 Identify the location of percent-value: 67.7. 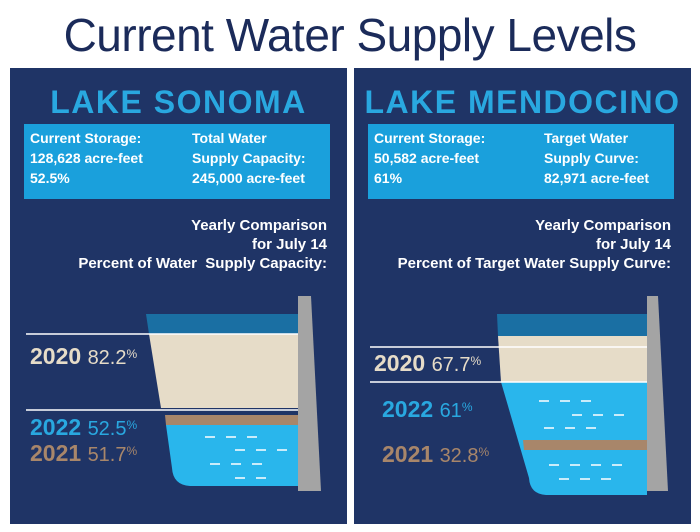
(451, 365).